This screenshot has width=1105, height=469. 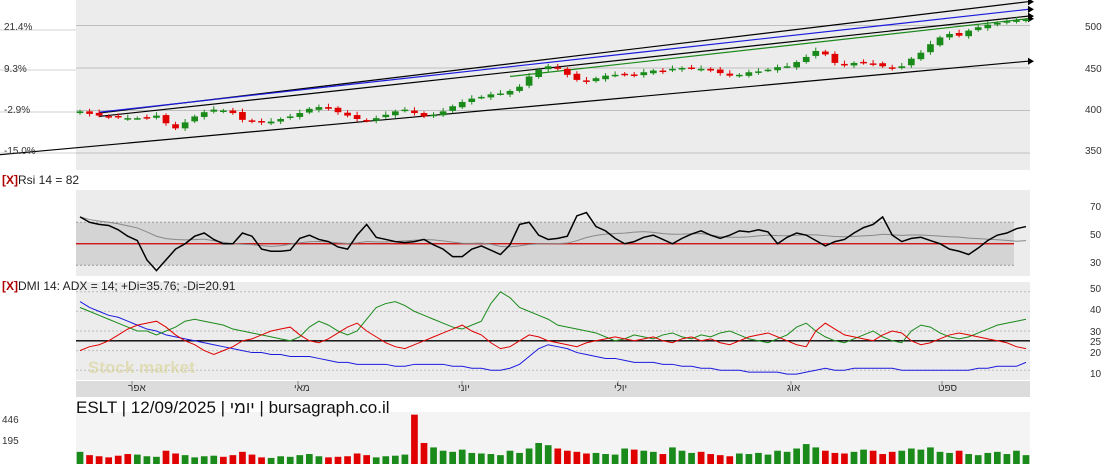 What do you see at coordinates (1096, 310) in the screenshot?
I see `dmi-axis-label: 40` at bounding box center [1096, 310].